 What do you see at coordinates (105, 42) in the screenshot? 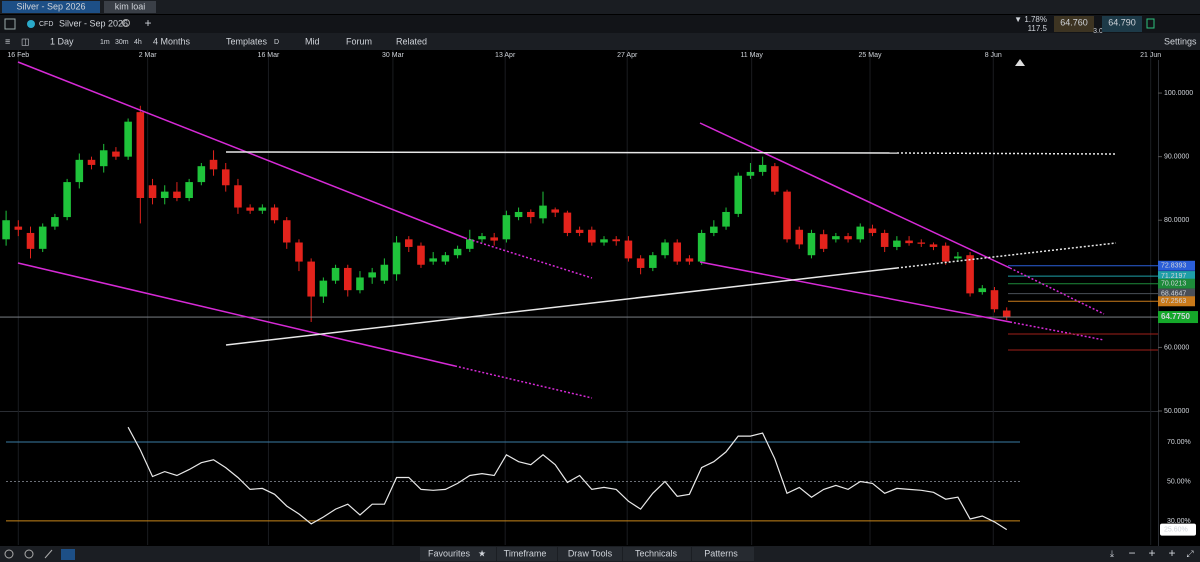
I see `interval-button: 1m` at bounding box center [105, 42].